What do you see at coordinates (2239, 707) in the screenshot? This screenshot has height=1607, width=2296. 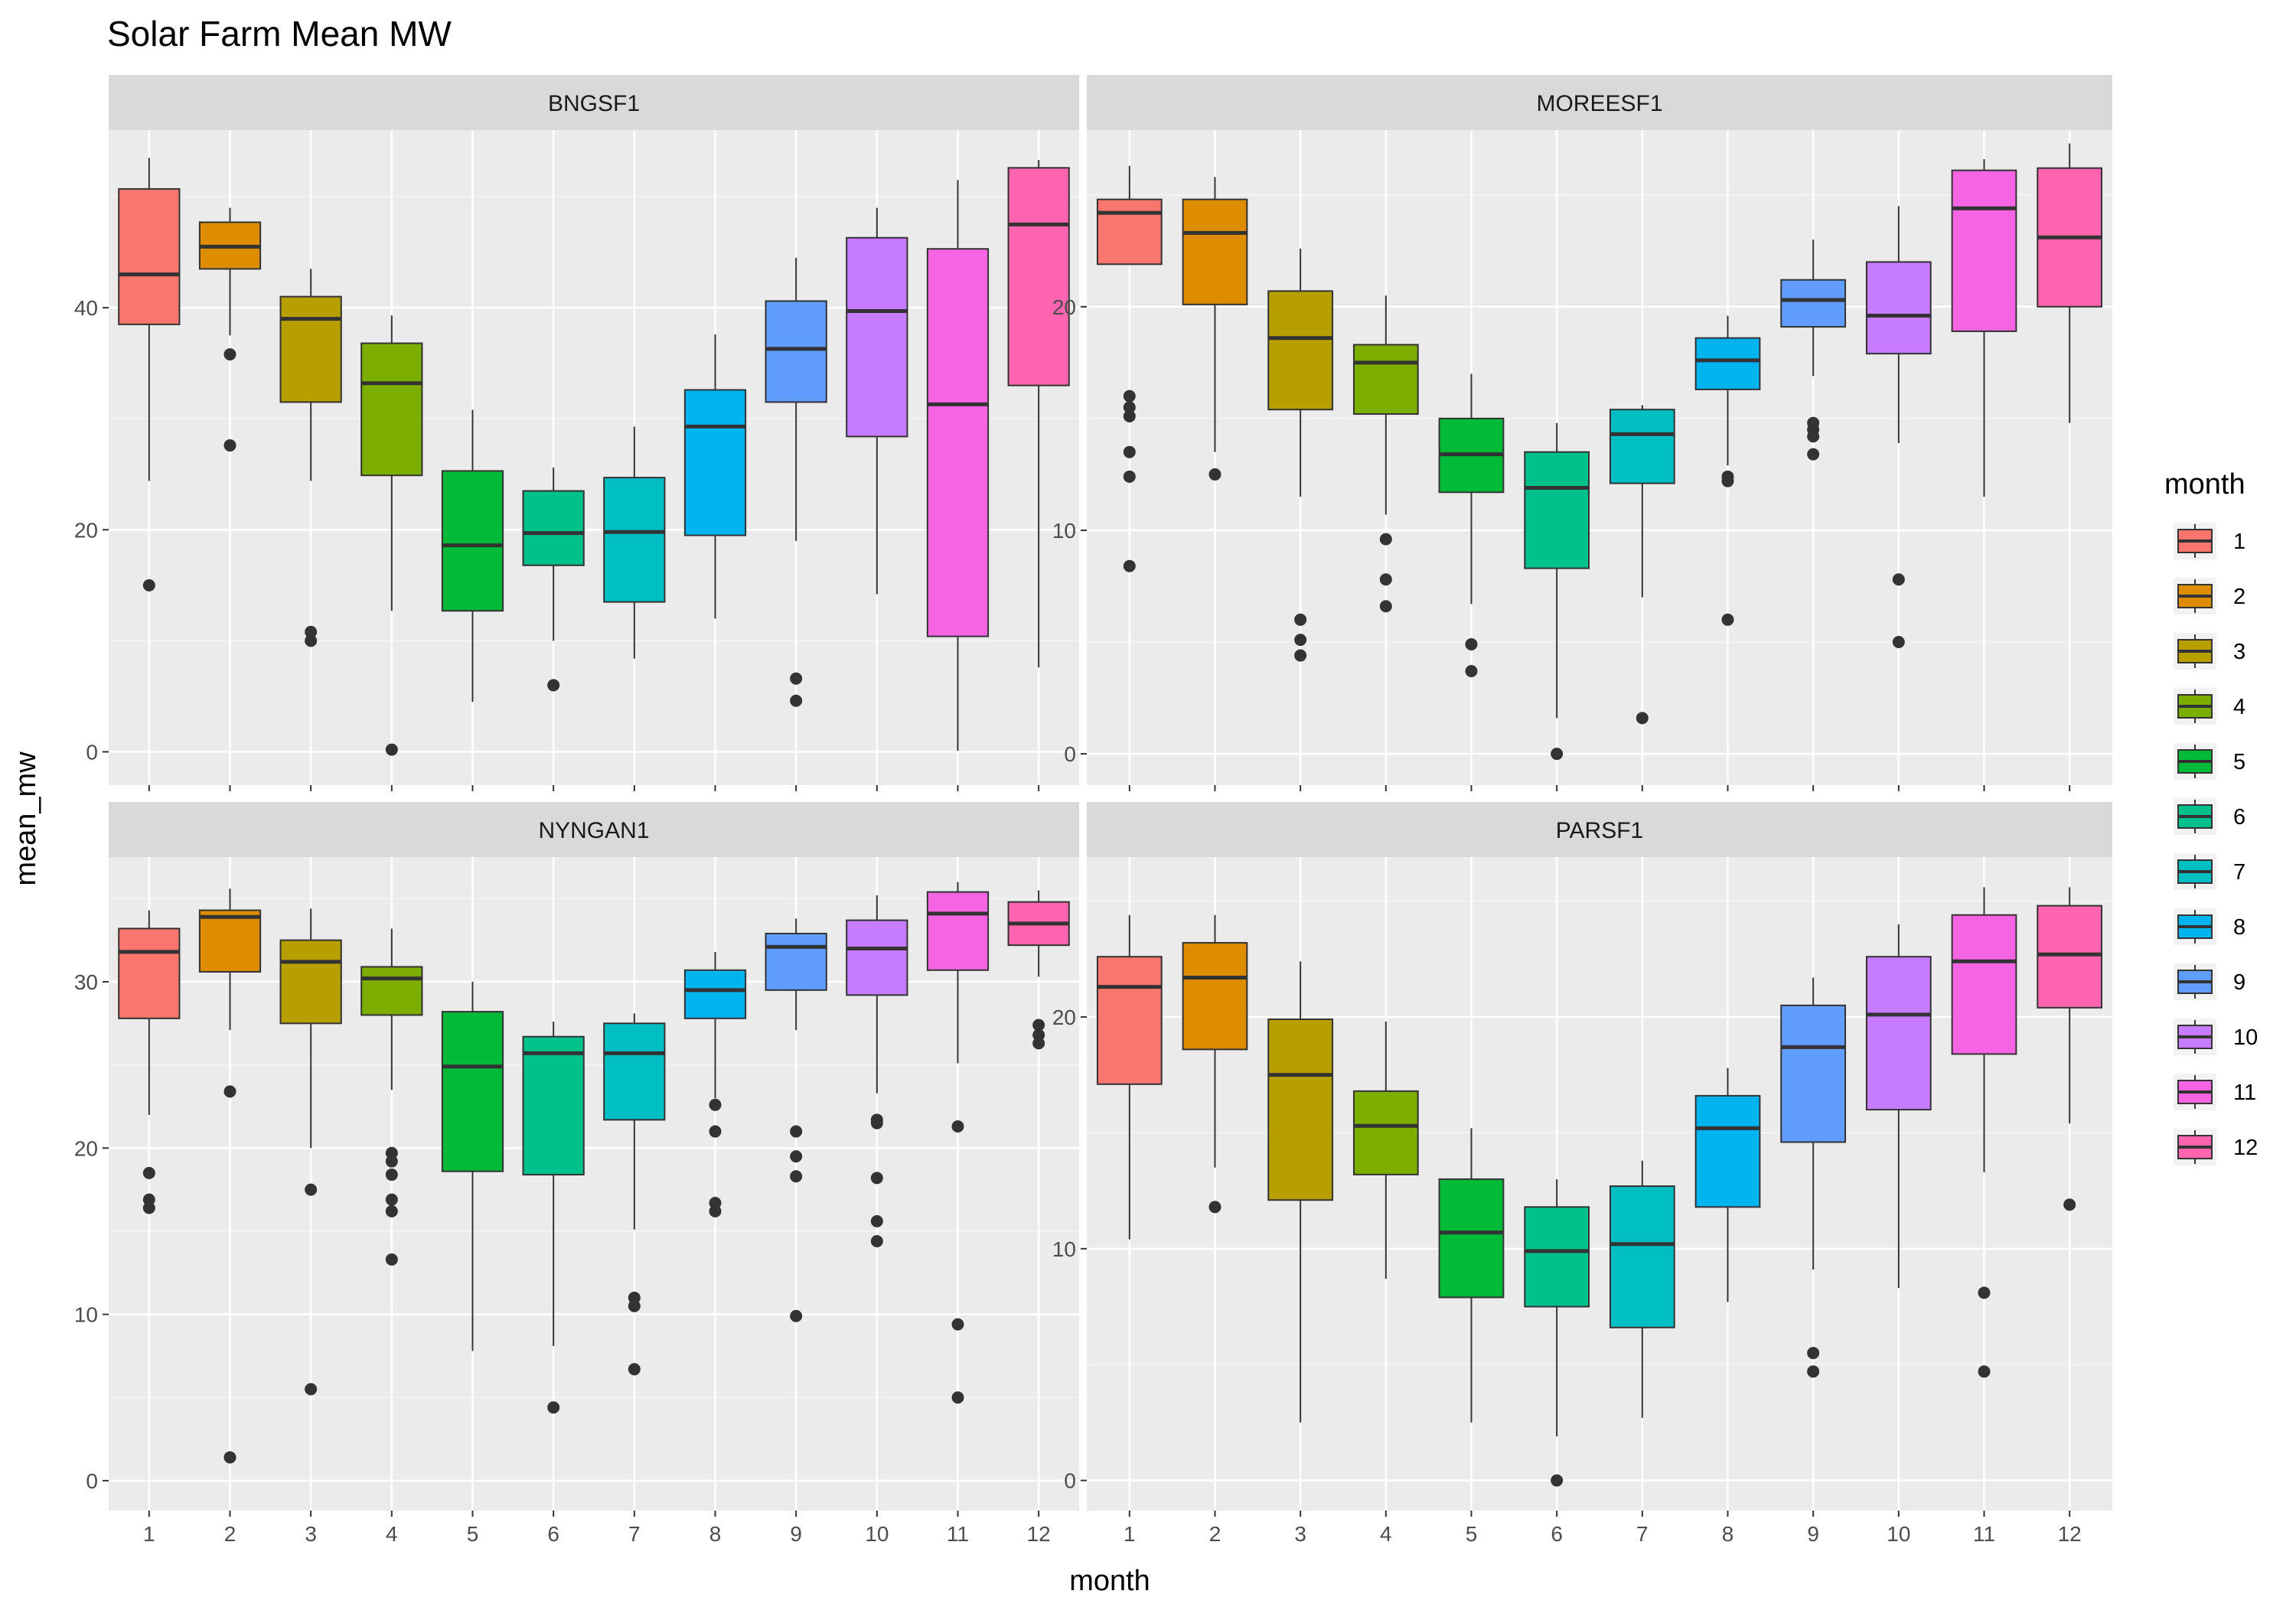 I see `legend-label: 4` at bounding box center [2239, 707].